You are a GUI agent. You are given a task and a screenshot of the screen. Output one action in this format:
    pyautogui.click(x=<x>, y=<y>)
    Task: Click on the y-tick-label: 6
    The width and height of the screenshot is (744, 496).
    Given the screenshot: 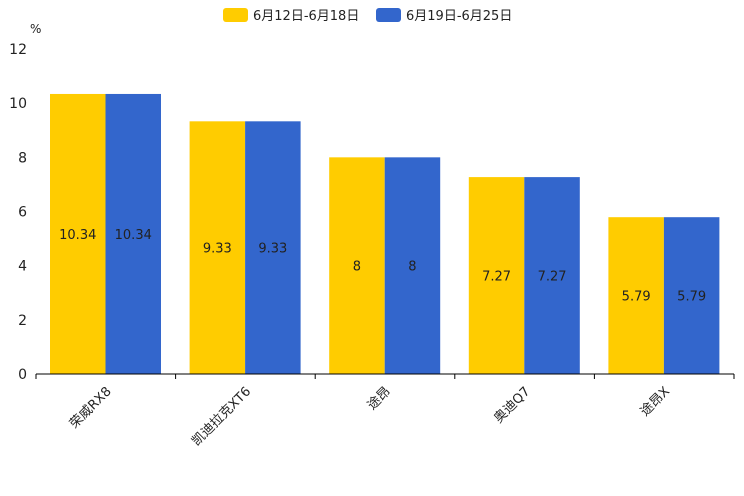 What is the action you would take?
    pyautogui.click(x=22, y=213)
    